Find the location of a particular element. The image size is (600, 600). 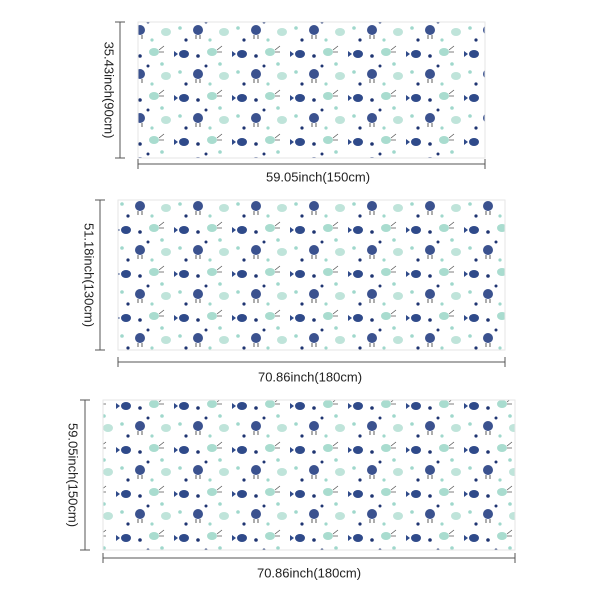

height-label: 59.05inch(150cm) is located at coordinates (73, 475).